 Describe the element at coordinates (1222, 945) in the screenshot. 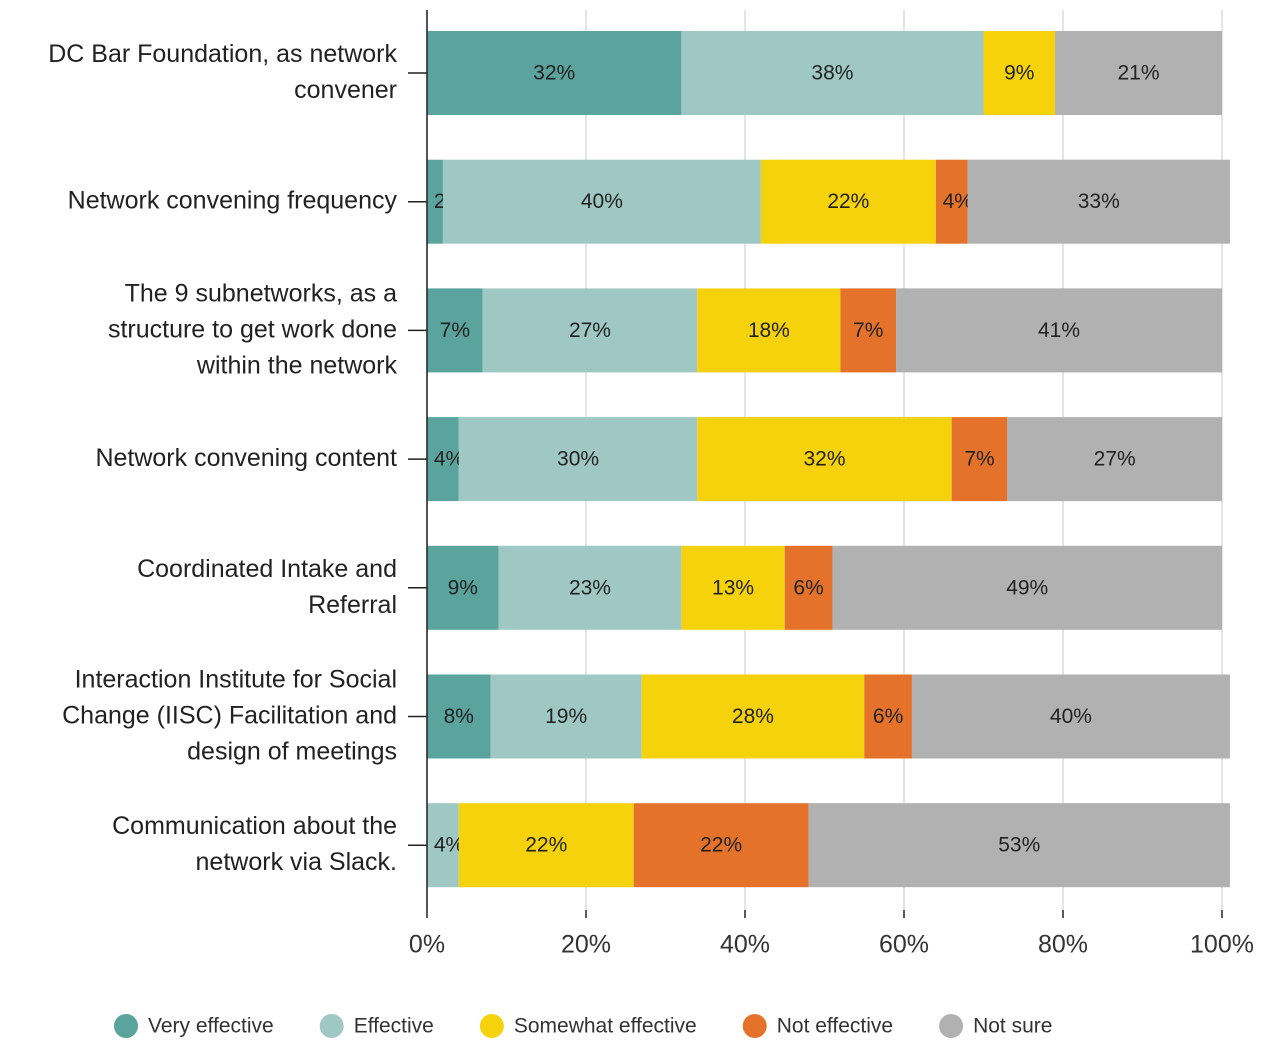

I see `x-tick-label: 100%` at that location.